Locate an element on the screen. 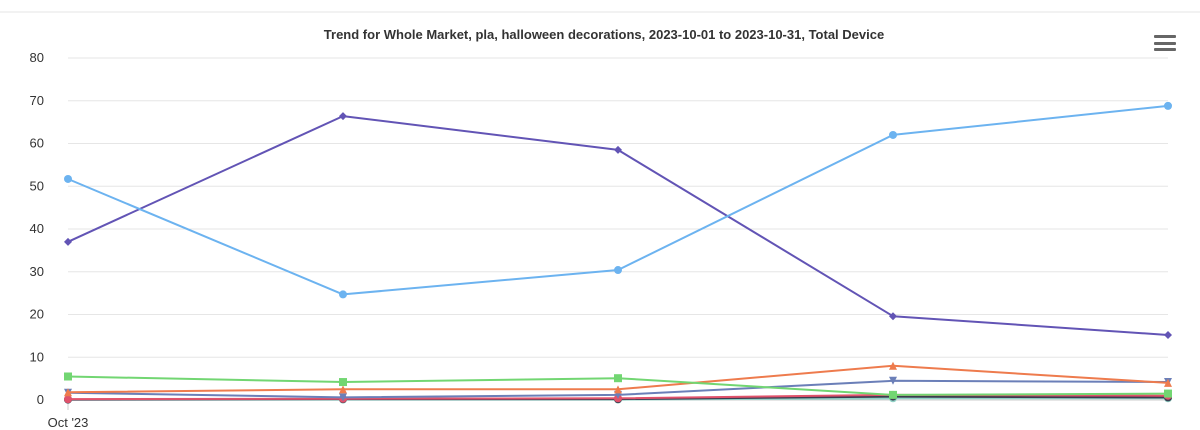 The height and width of the screenshot is (430, 1200). y-tick-label: 60 is located at coordinates (37, 143).